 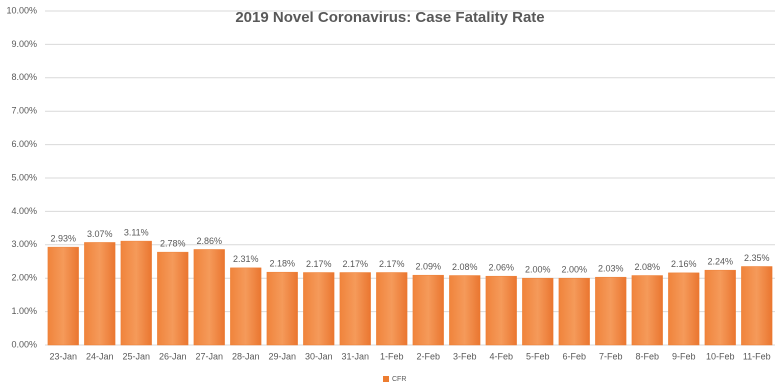 I want to click on x-tick-label: 30-Jan, so click(x=319, y=356).